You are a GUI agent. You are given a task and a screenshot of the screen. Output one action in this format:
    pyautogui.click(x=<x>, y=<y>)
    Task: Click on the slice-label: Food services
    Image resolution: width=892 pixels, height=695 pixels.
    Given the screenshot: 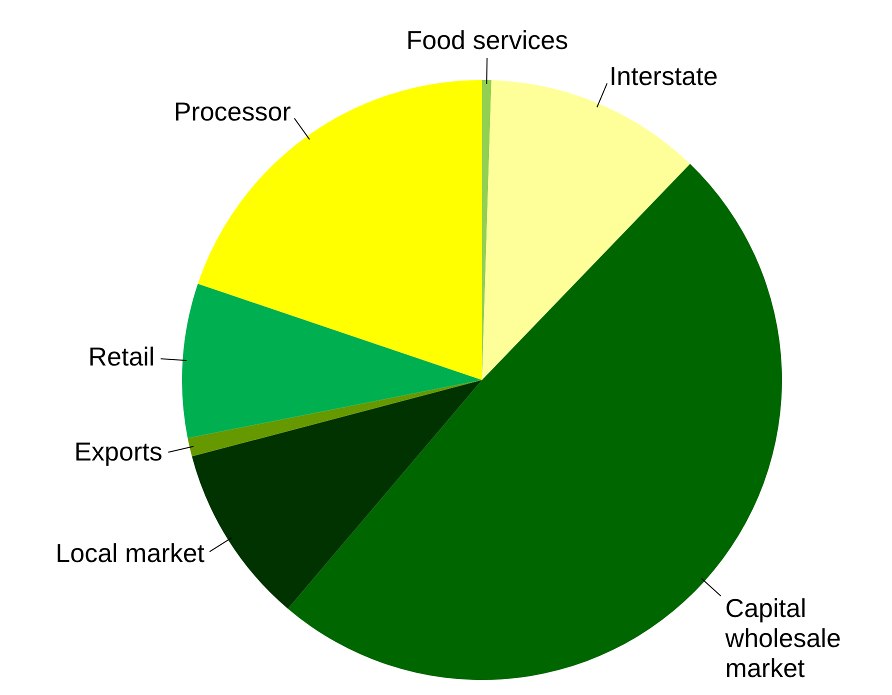 What is the action you would take?
    pyautogui.click(x=487, y=40)
    